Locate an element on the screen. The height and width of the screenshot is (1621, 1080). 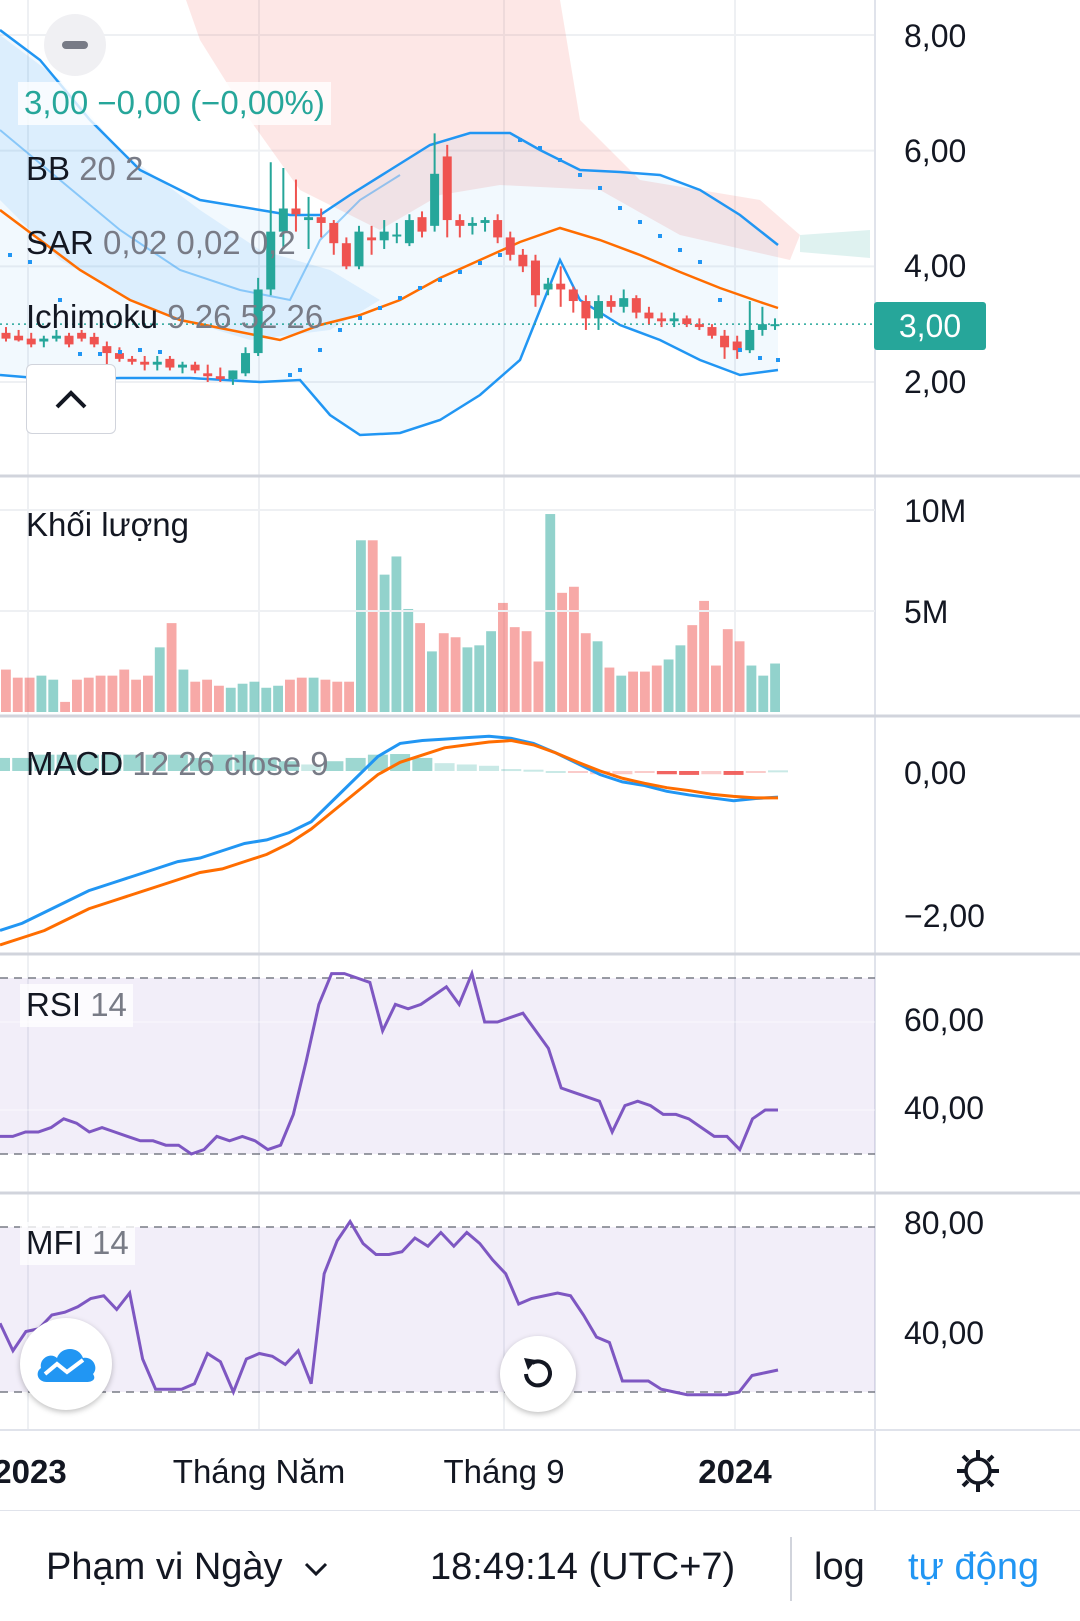
volume-tick: 5M is located at coordinates (926, 612).